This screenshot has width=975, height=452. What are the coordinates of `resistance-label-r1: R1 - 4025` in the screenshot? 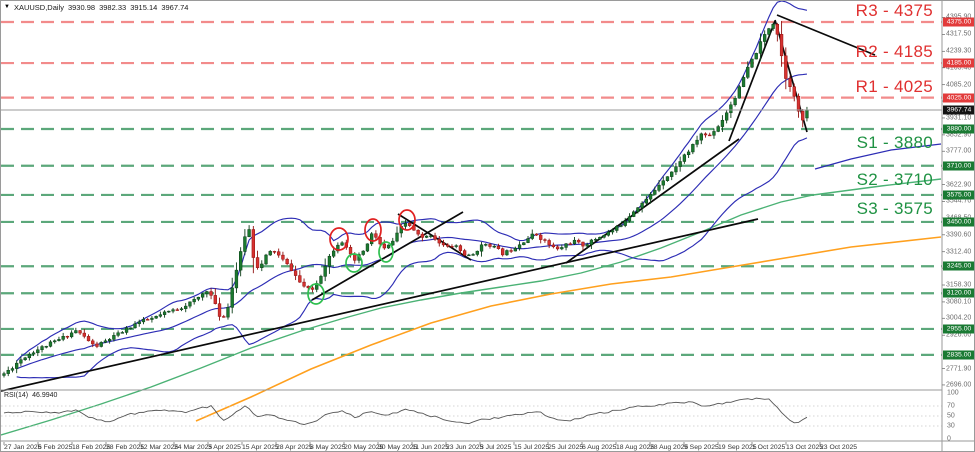 It's located at (894, 86).